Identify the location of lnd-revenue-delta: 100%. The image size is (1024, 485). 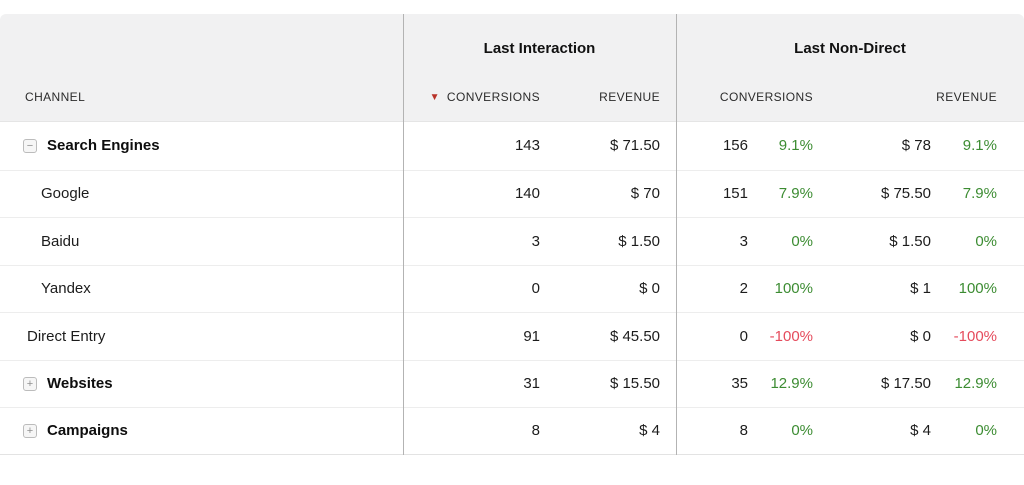
(977, 289).